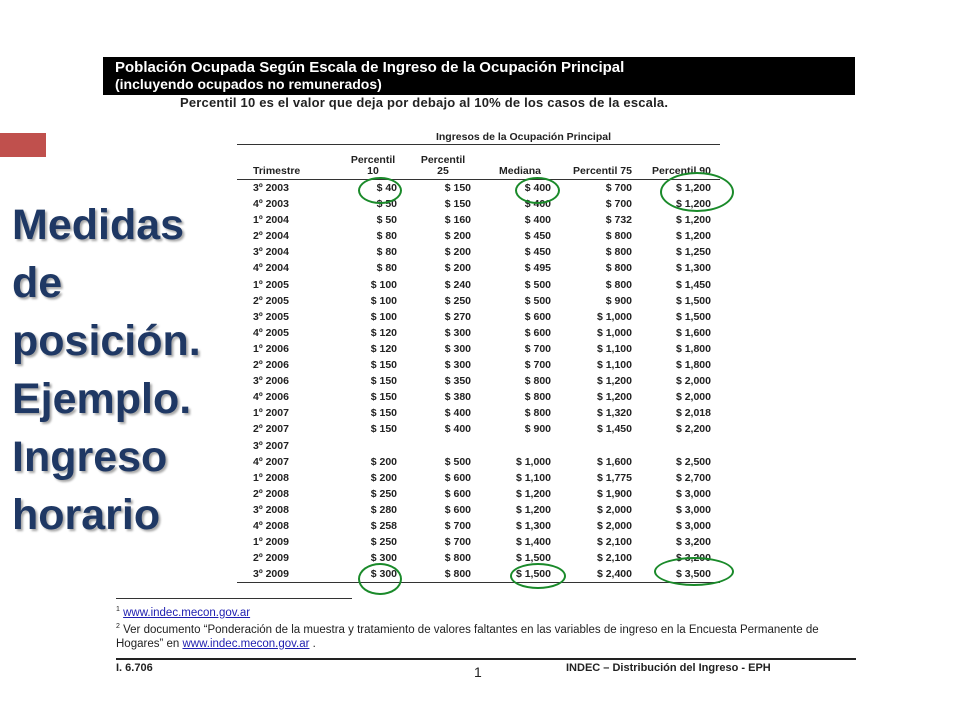  I want to click on table-cell: $ 450, so click(537, 252).